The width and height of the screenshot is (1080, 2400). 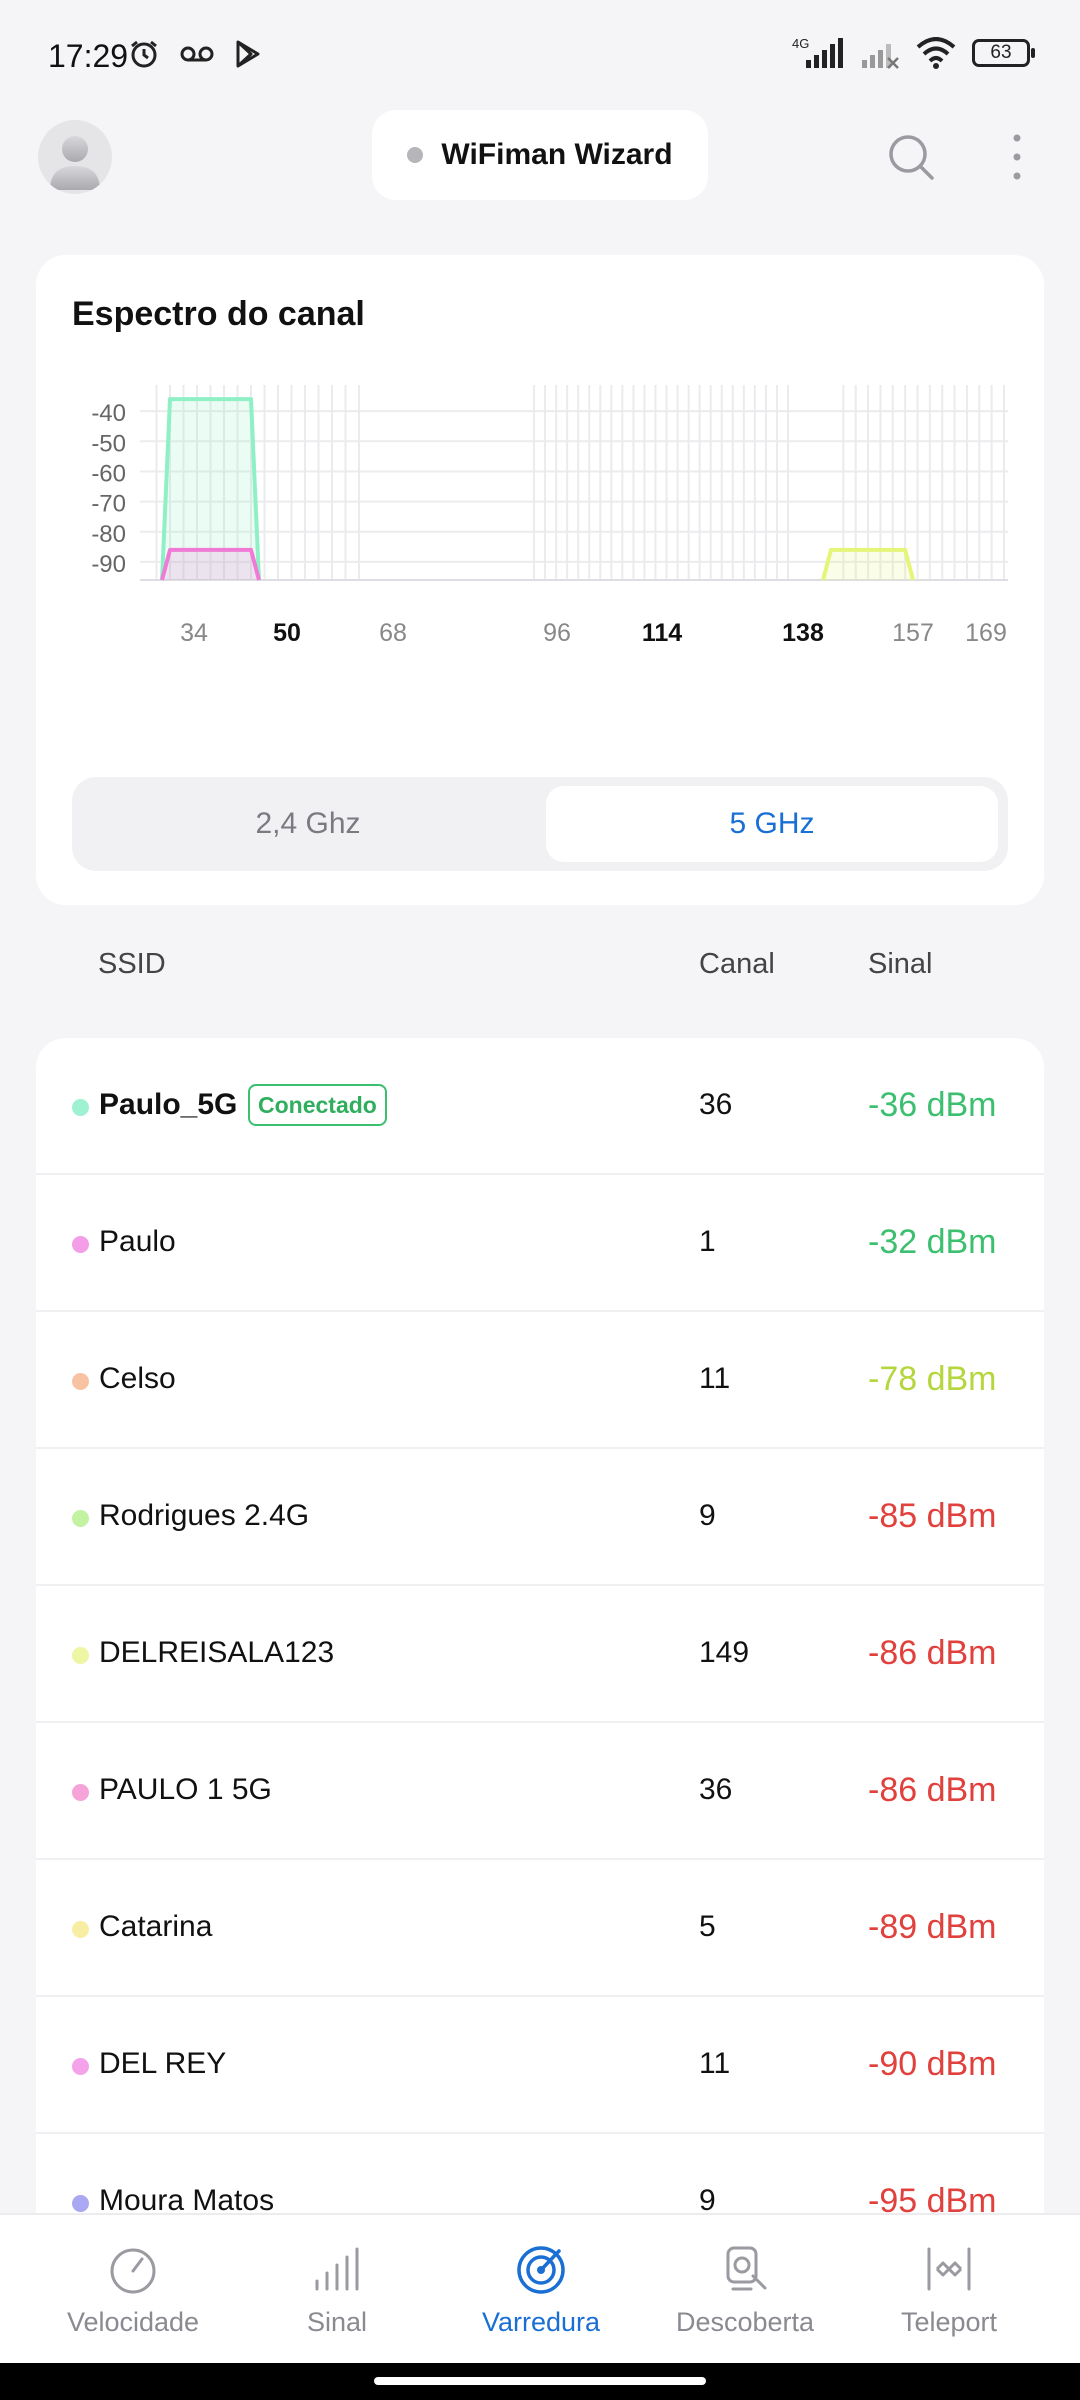 I want to click on battery-indicator: 63, so click(x=1003, y=53).